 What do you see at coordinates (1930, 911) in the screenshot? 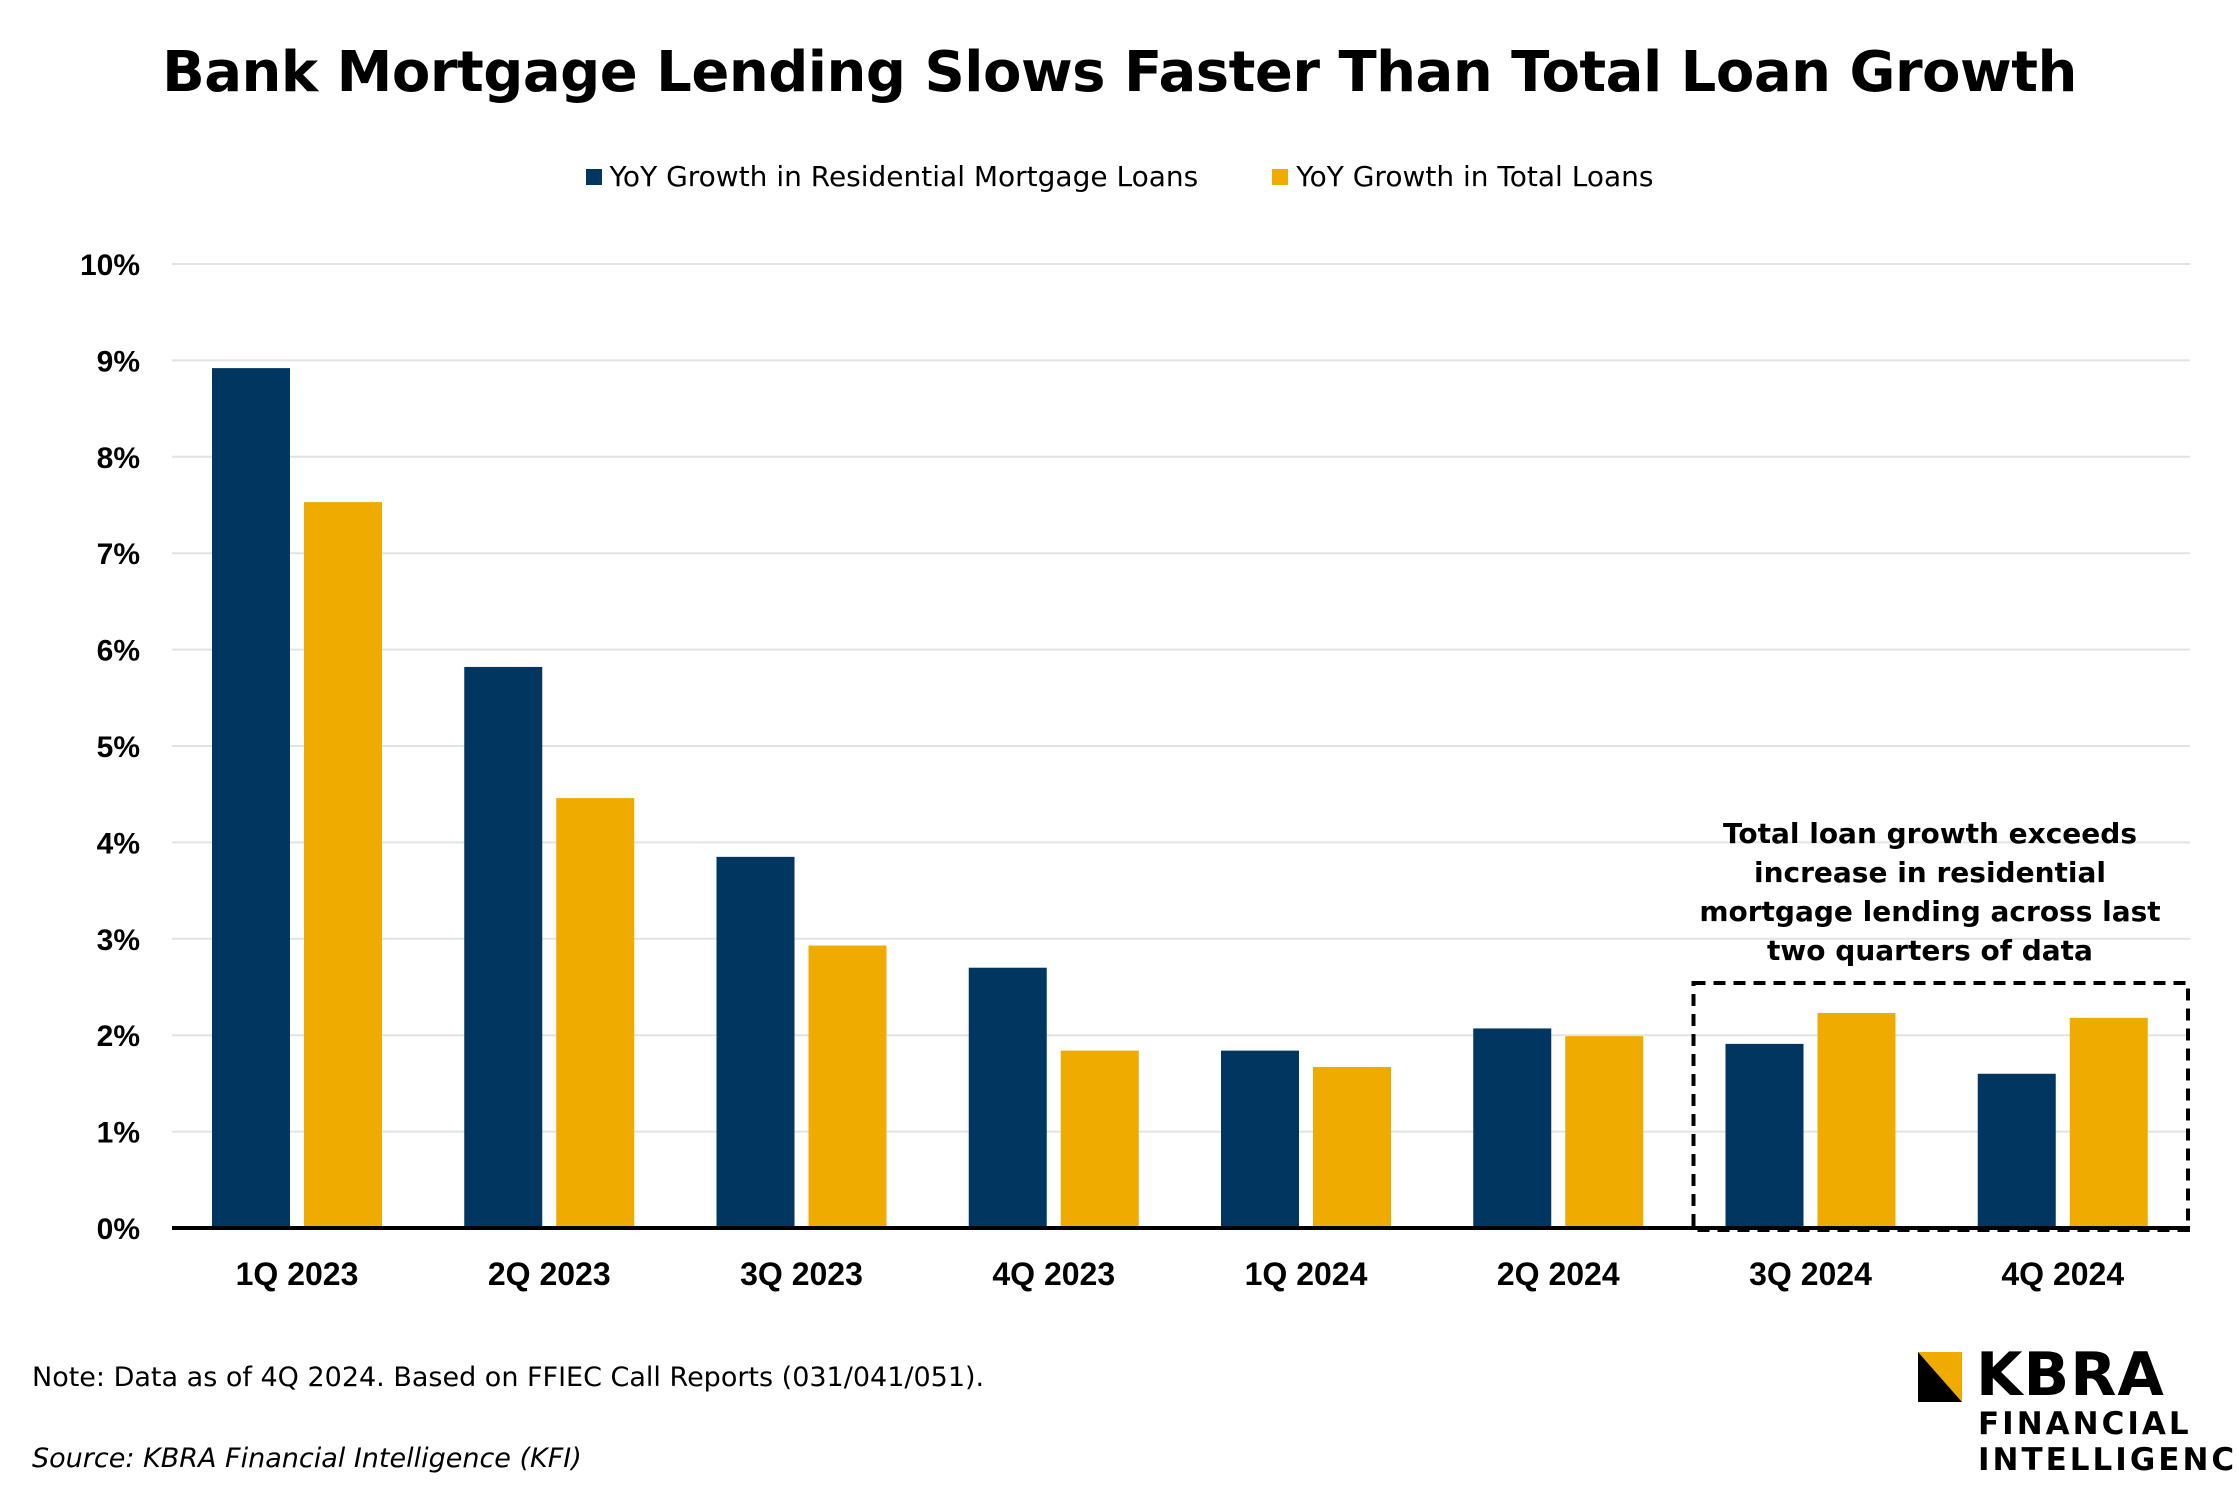
I see `annotation-line: mortgage lending across last` at bounding box center [1930, 911].